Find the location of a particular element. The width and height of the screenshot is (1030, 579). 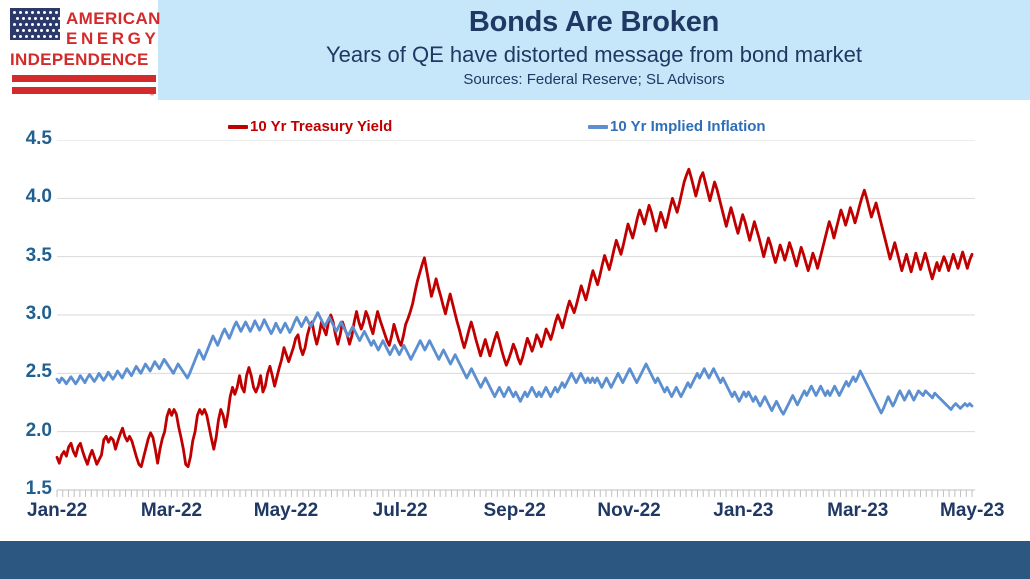

y-axis-tick-3-5: 3.5 is located at coordinates (38, 255).